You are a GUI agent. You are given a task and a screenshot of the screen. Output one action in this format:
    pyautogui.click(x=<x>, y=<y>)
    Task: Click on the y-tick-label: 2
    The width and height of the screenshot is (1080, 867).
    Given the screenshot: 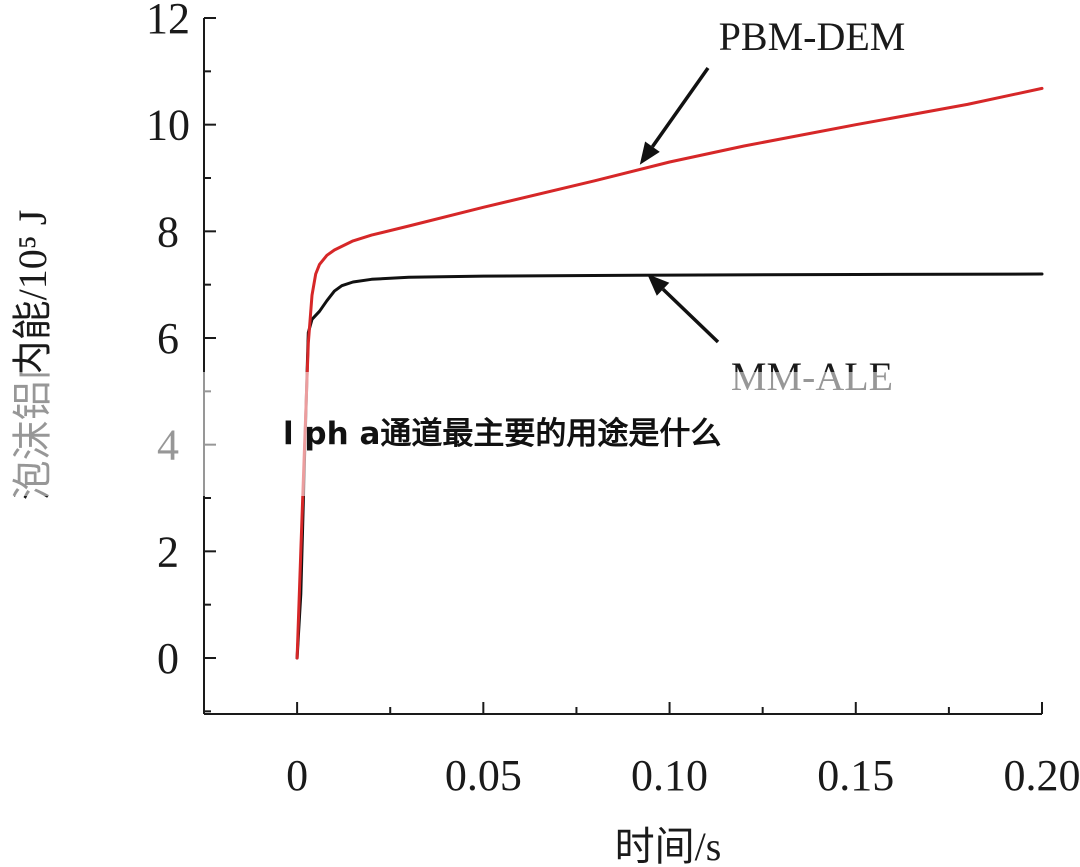 What is the action you would take?
    pyautogui.click(x=168, y=551)
    